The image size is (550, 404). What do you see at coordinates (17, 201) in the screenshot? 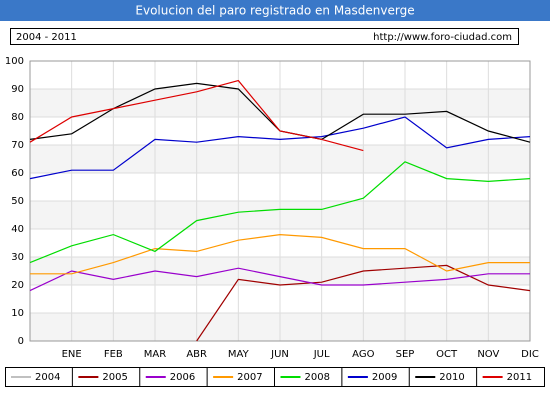
I see `y-tick-label: 50` at bounding box center [17, 201].